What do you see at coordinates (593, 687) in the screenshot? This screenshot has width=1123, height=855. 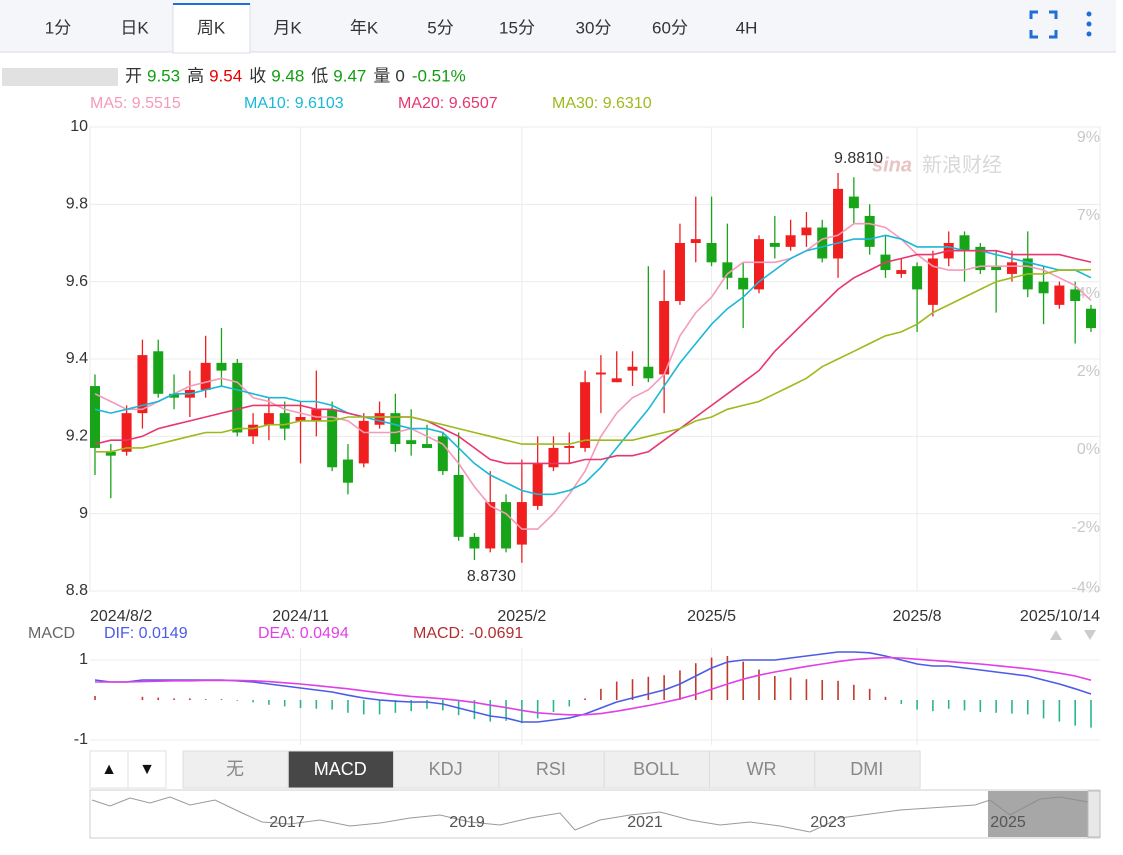 I see `macd-line` at bounding box center [593, 687].